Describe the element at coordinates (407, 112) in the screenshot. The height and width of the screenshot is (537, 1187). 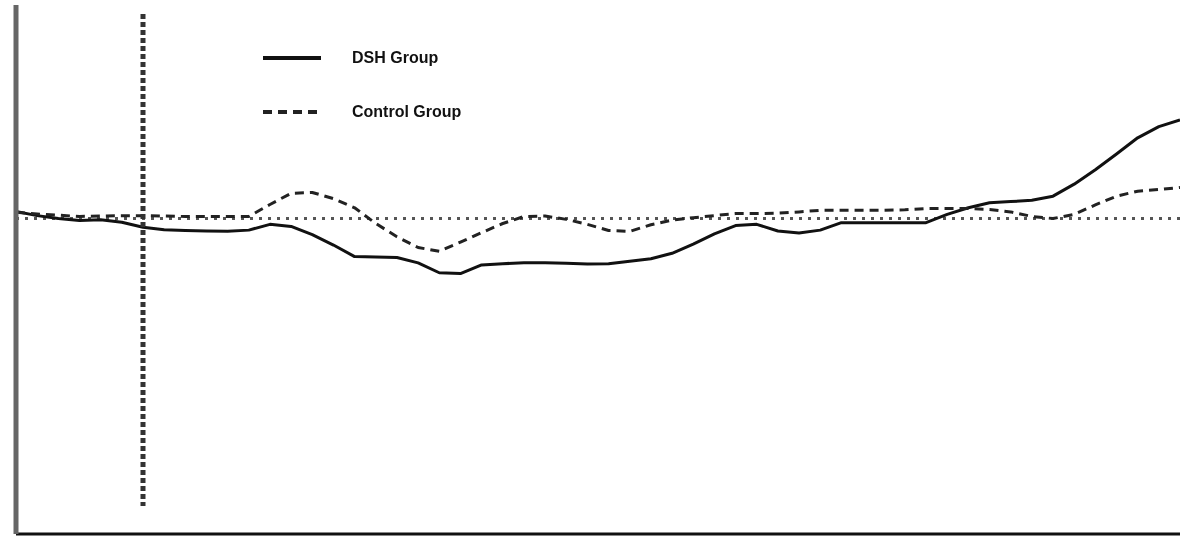
I see `legend-label: Control Group` at that location.